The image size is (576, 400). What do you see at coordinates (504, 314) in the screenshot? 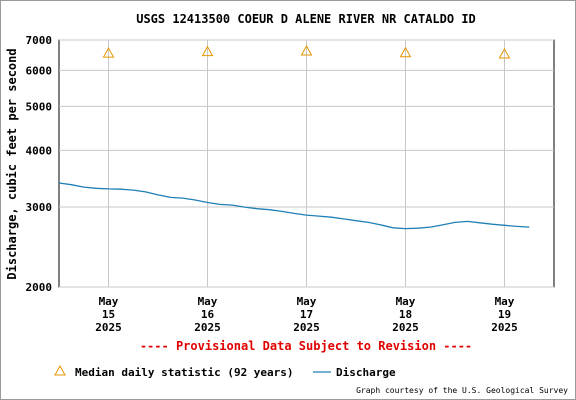
I see `x-tick-label: 19` at bounding box center [504, 314].